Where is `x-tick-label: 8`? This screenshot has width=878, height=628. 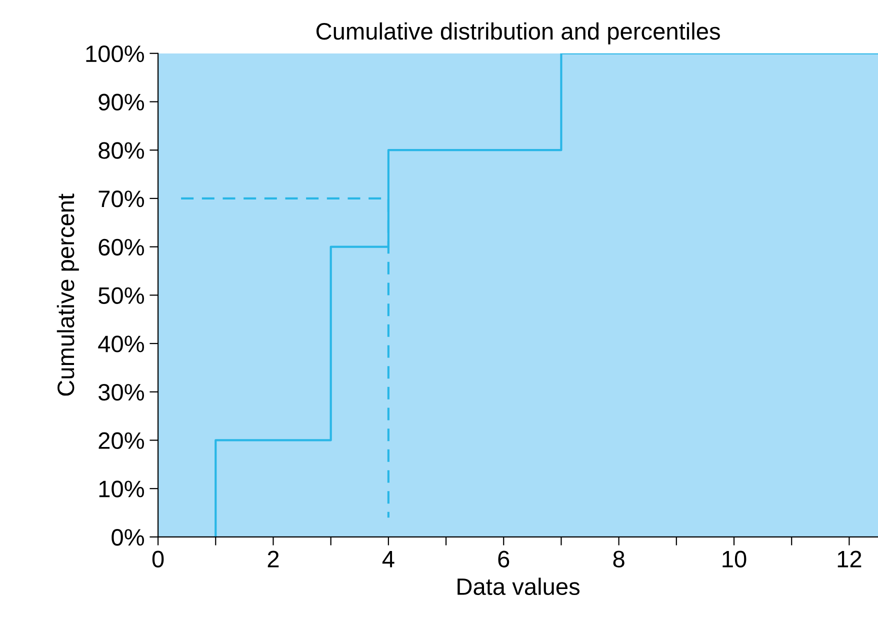 x-tick-label: 8 is located at coordinates (618, 559).